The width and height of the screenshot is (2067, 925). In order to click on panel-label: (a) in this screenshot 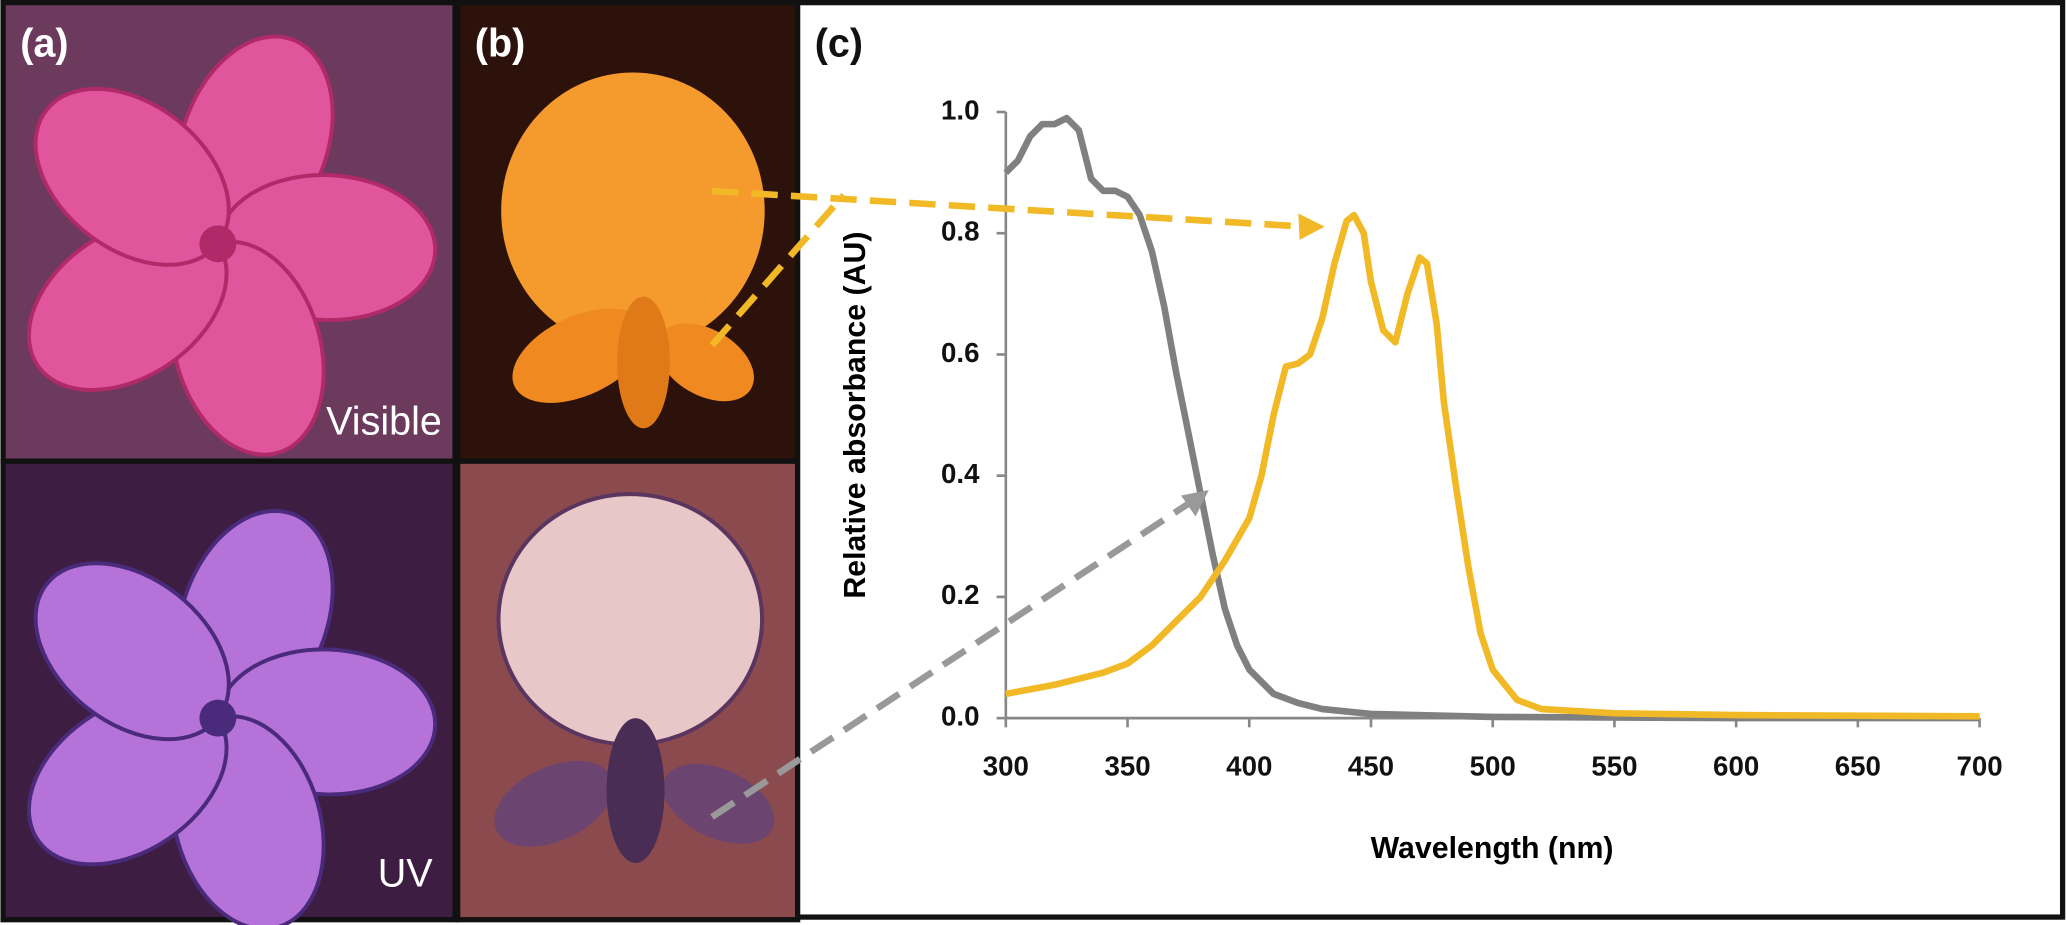, I will do `click(44, 44)`.